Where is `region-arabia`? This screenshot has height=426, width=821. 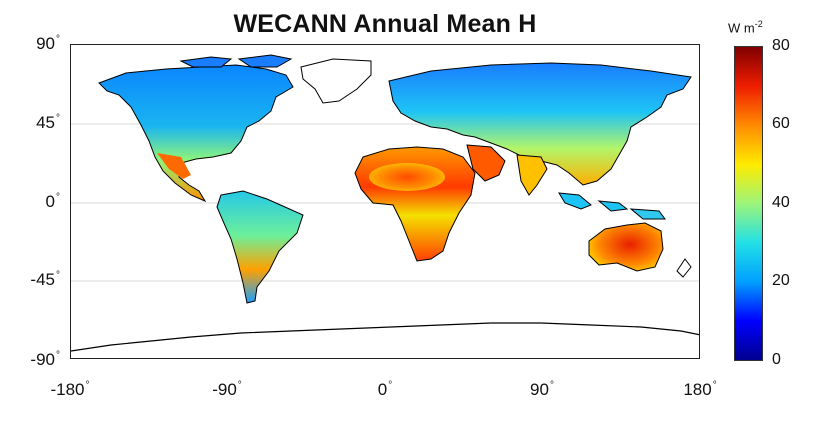 region-arabia is located at coordinates (486, 163).